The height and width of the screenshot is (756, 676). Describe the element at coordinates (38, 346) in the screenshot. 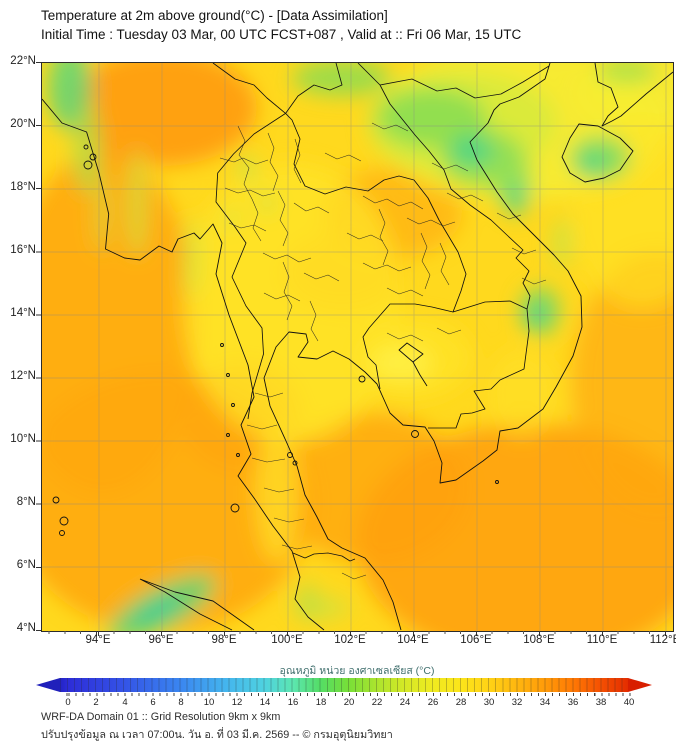

I see `y-axis-ticks` at that location.